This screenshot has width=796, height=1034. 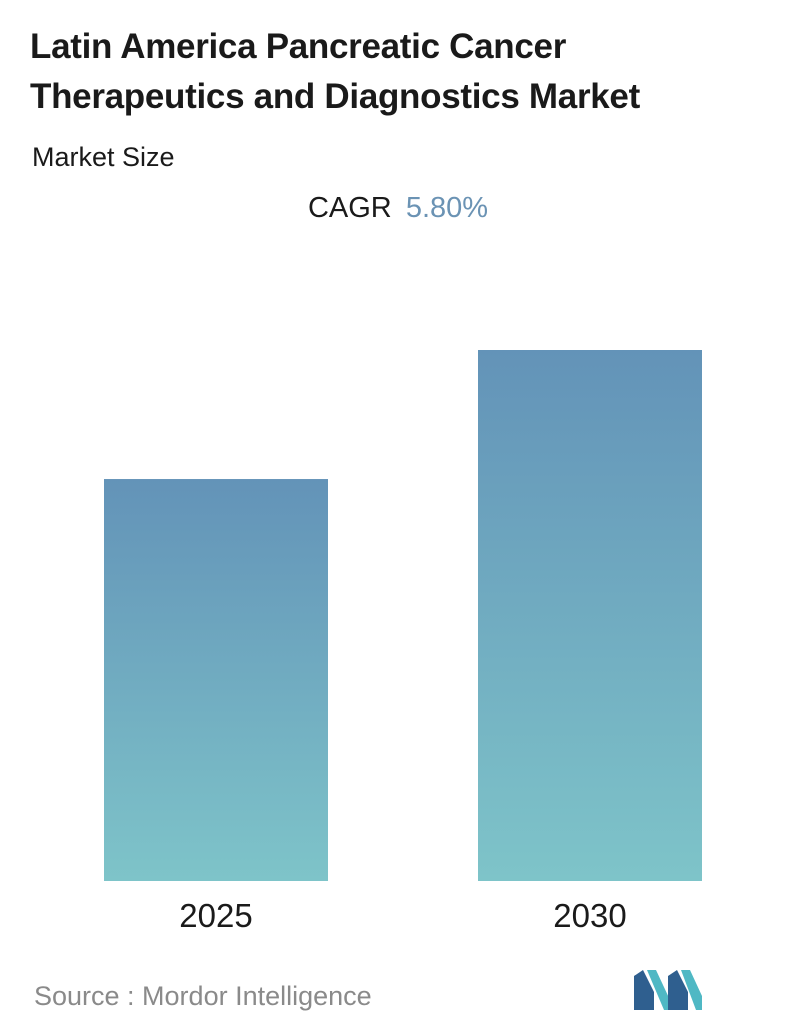 What do you see at coordinates (203, 996) in the screenshot?
I see `source-credit: Source : Mordor Intelligence` at bounding box center [203, 996].